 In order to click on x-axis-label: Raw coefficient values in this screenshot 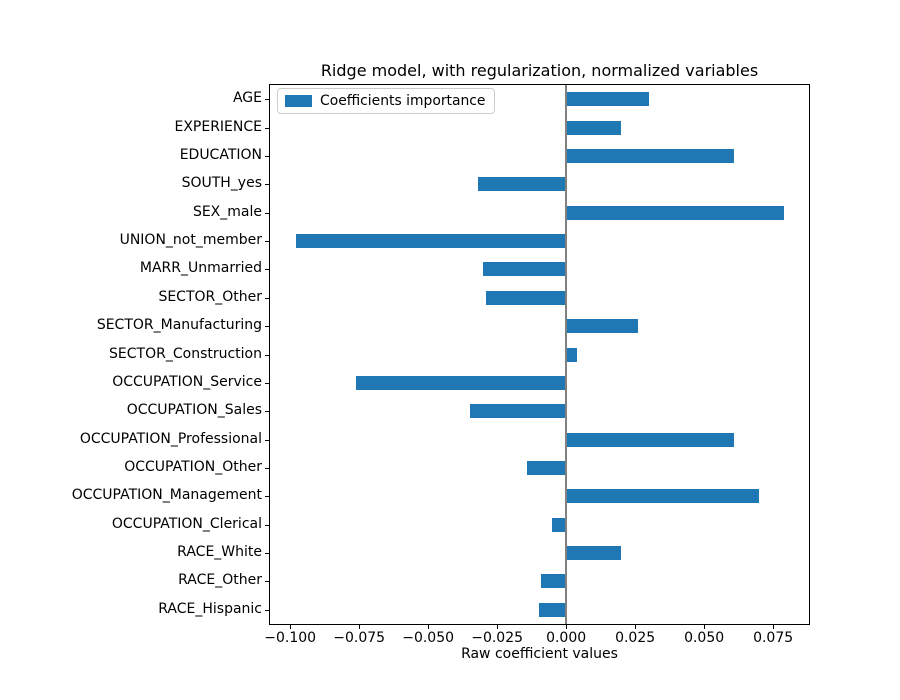, I will do `click(539, 654)`.